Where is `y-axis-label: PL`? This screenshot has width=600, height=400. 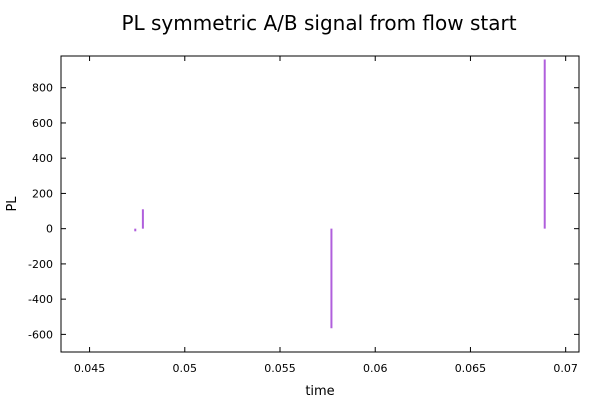
y-axis-label: PL is located at coordinates (12, 204).